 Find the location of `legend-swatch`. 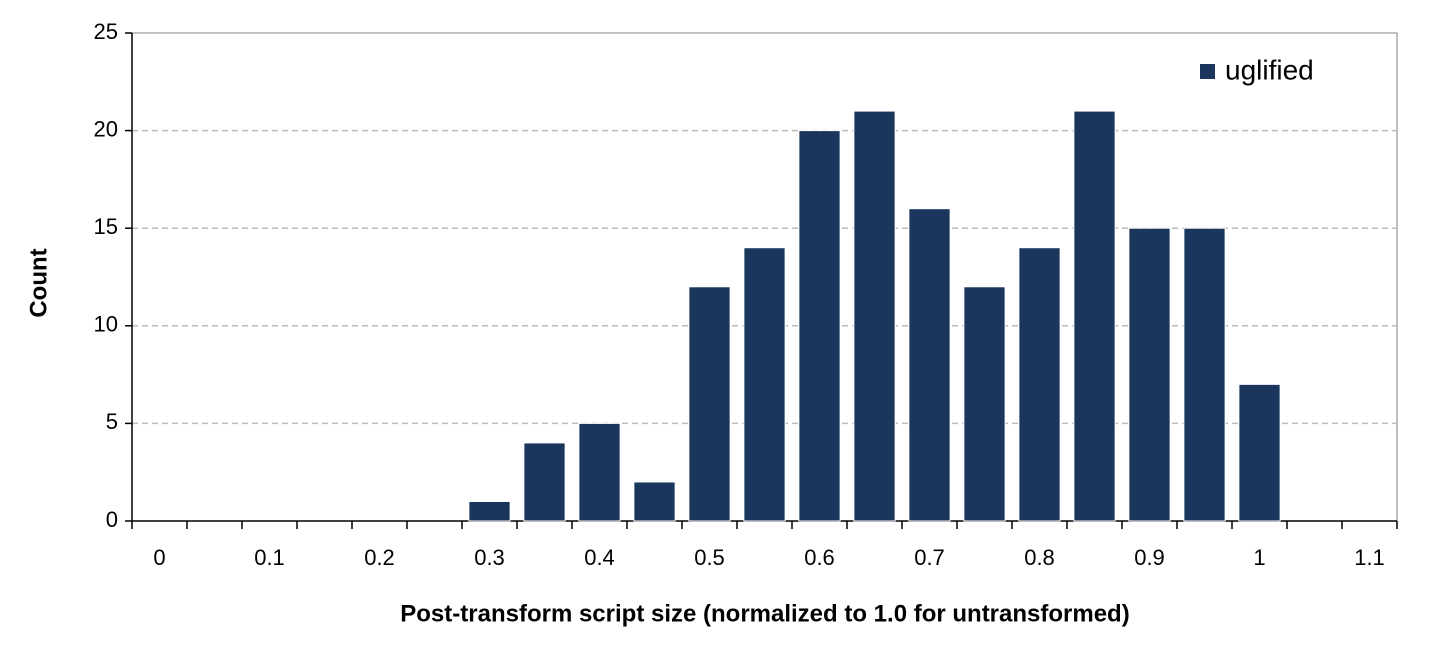

legend-swatch is located at coordinates (1207, 71).